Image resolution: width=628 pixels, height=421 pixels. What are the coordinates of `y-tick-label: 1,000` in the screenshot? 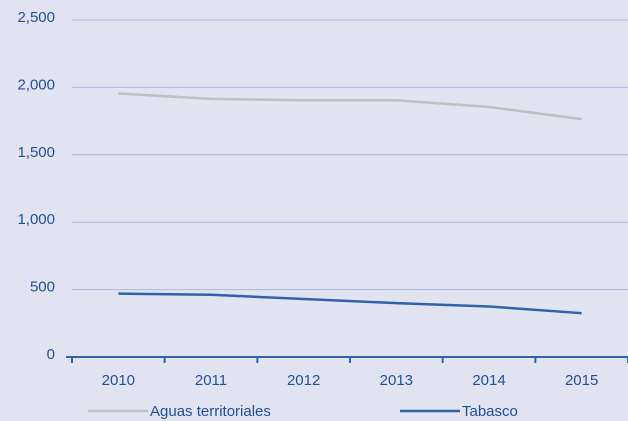 It's located at (36, 219).